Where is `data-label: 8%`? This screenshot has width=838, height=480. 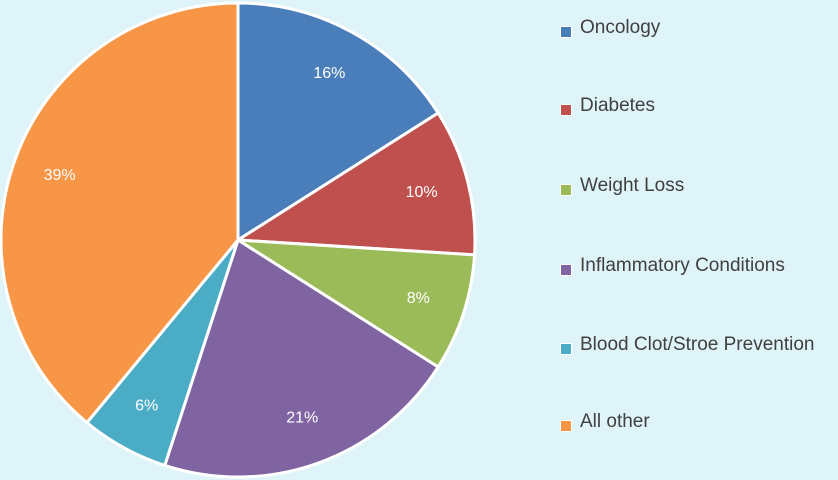
data-label: 8% is located at coordinates (418, 298).